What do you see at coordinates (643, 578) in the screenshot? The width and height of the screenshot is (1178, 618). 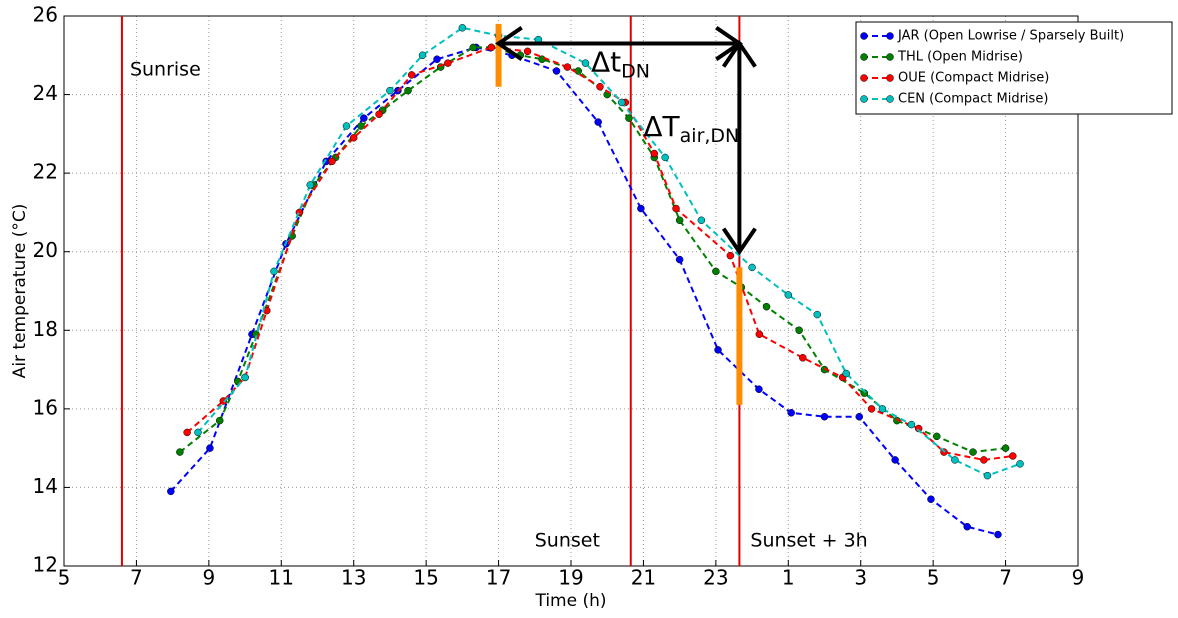 I see `x-tick-label: 21` at bounding box center [643, 578].